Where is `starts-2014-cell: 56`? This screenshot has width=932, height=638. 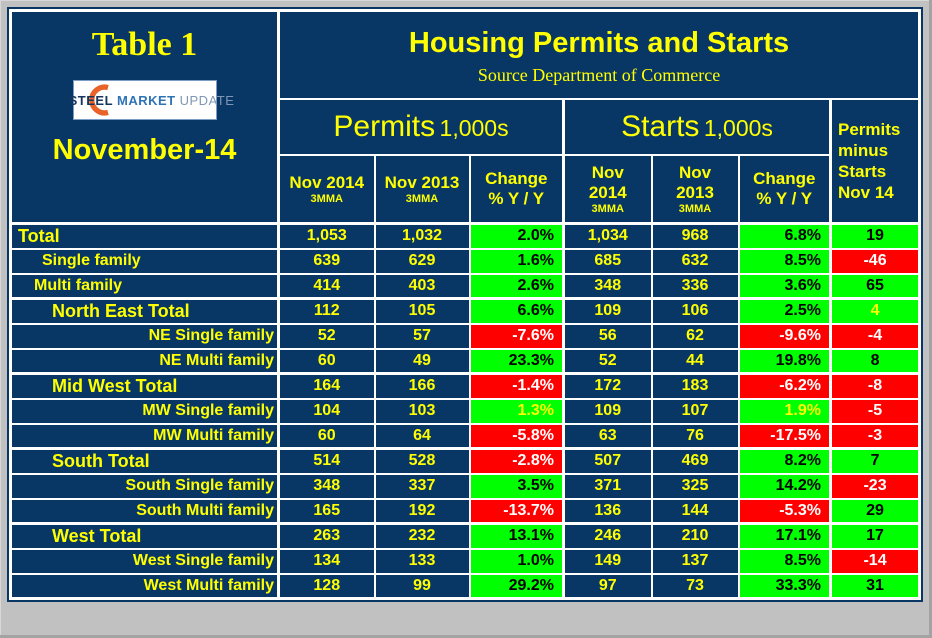 starts-2014-cell: 56 is located at coordinates (607, 336).